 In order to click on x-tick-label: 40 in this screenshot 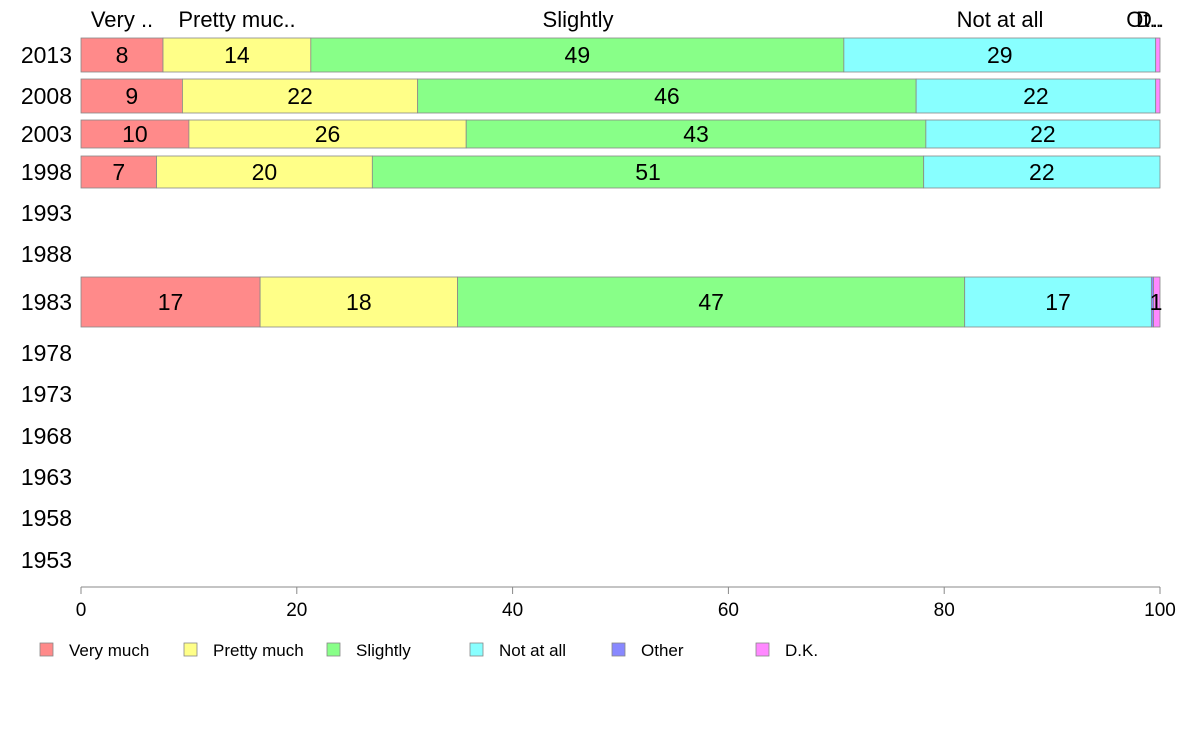, I will do `click(512, 610)`.